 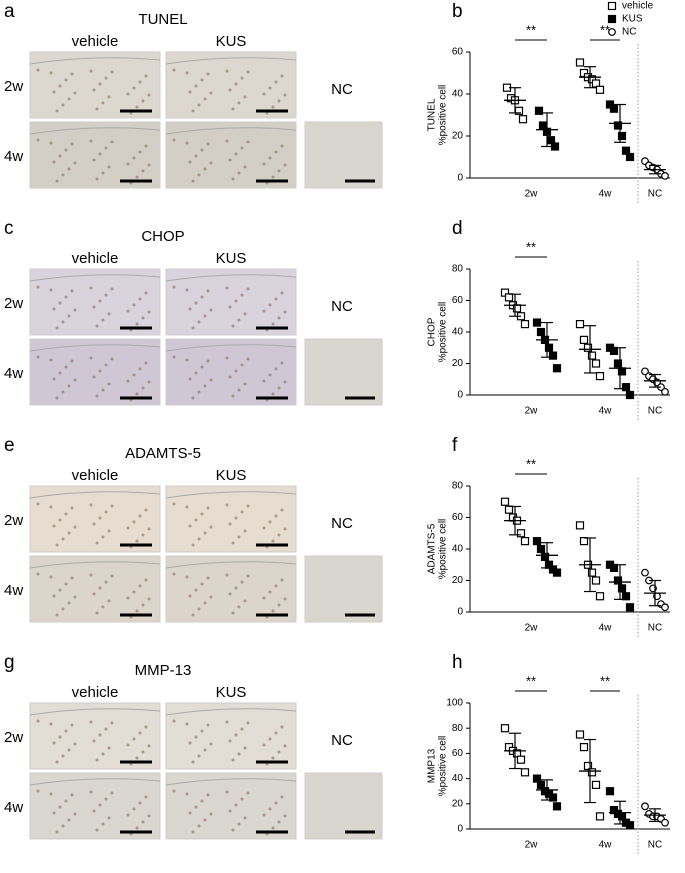 What do you see at coordinates (460, 395) in the screenshot?
I see `y-tick-label: 0` at bounding box center [460, 395].